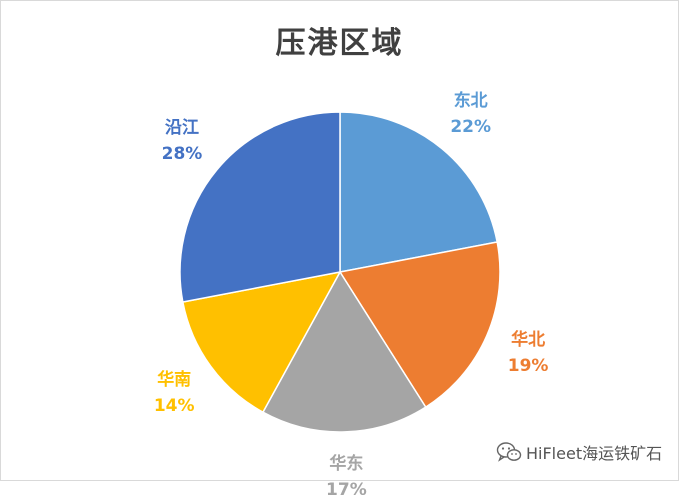 This screenshot has width=679, height=503. What do you see at coordinates (594, 453) in the screenshot?
I see `watermark-text: HiFleet海运铁矿石` at bounding box center [594, 453].